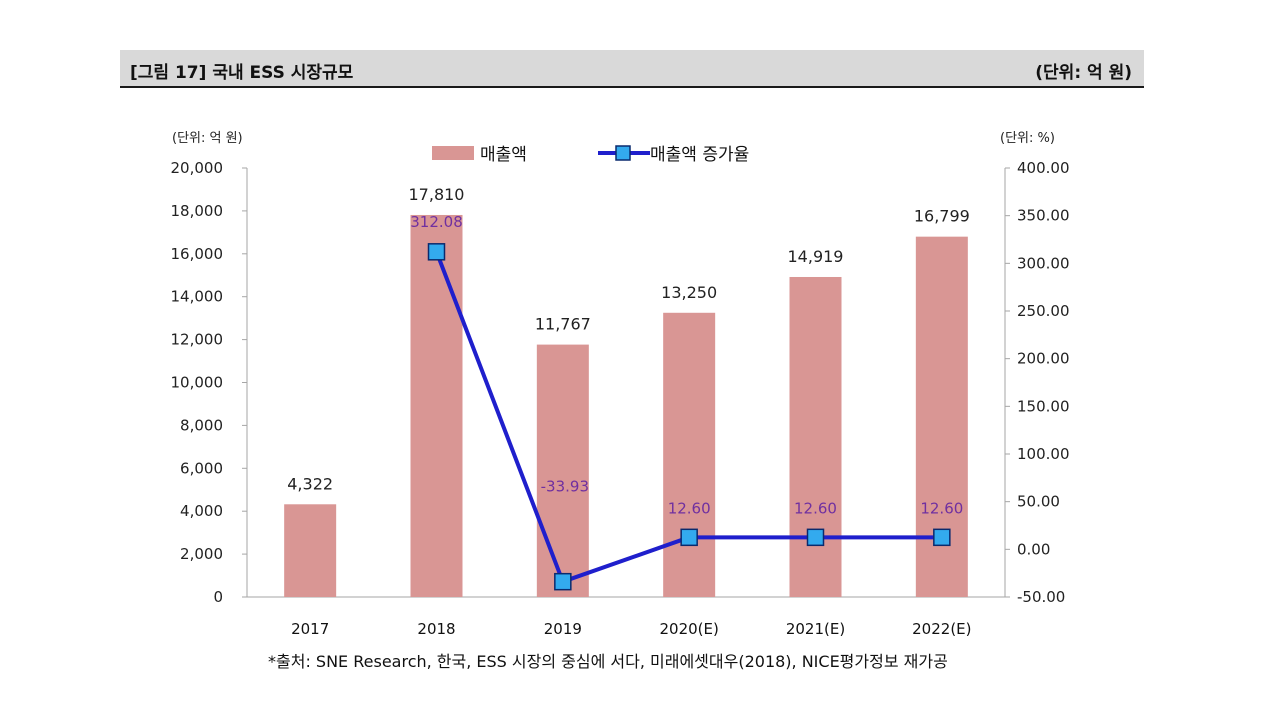 This screenshot has height=720, width=1280. Describe the element at coordinates (632, 69) in the screenshot. I see `figure-header: [그림 17] 국내 ESS 시장규모 (단위: 억 원)` at that location.